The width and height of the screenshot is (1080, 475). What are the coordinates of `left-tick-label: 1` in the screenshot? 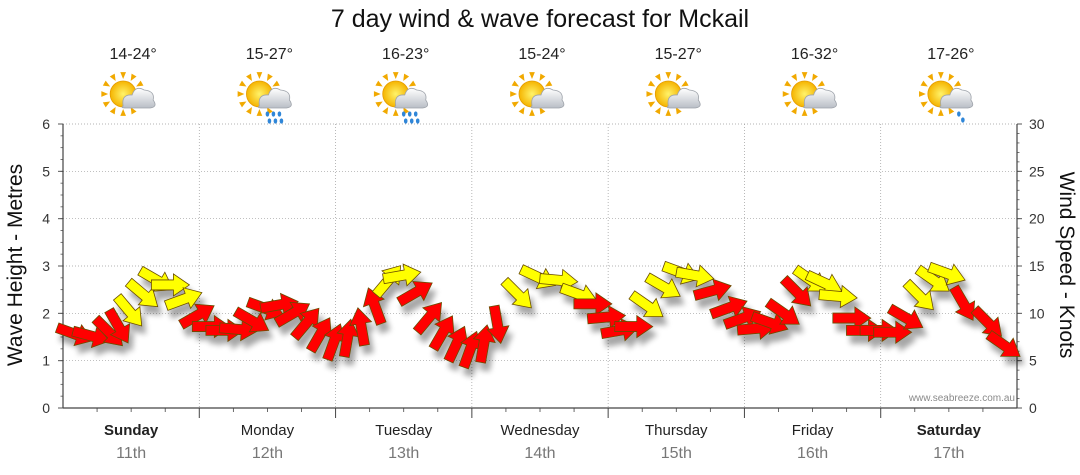 It's located at (46, 361).